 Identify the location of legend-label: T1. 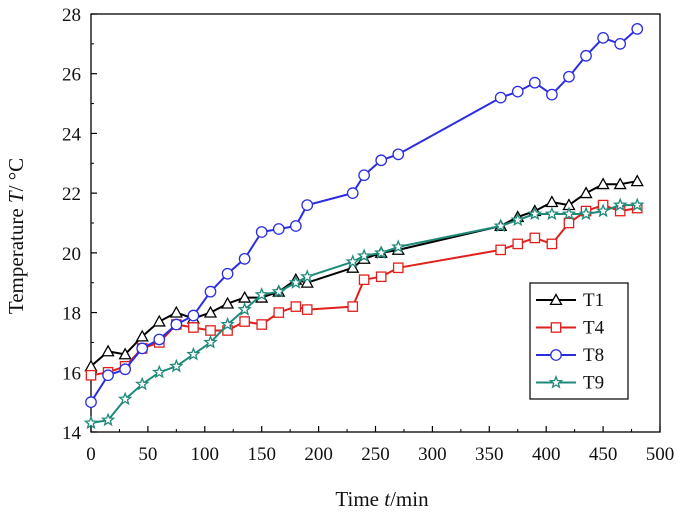
(593, 300).